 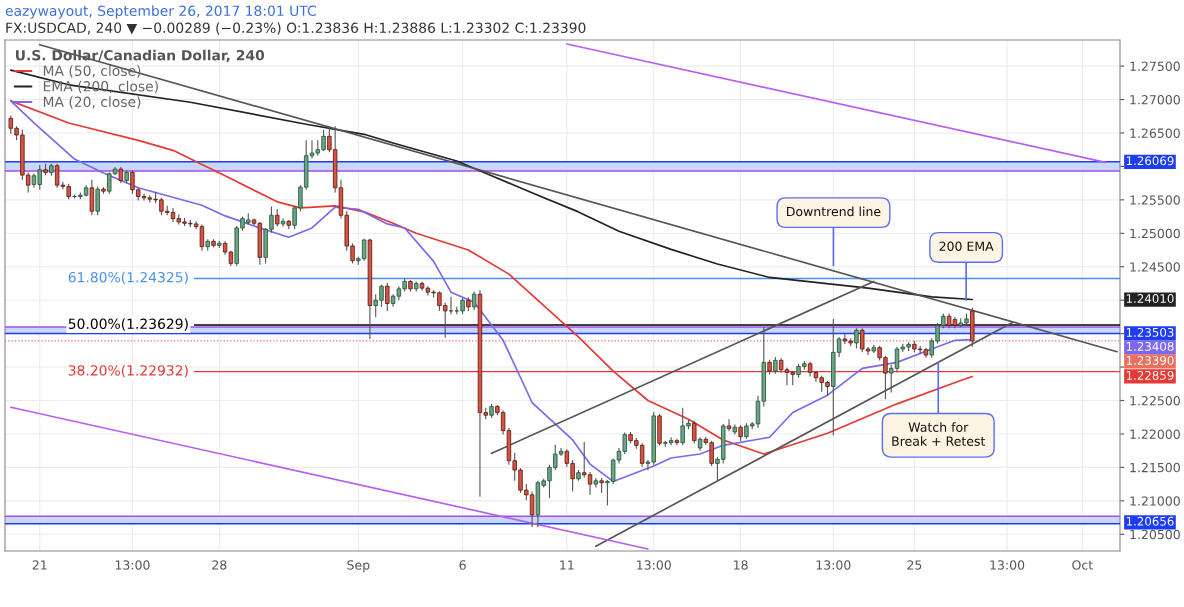 What do you see at coordinates (1150, 298) in the screenshot?
I see `text: 1.24010` at bounding box center [1150, 298].